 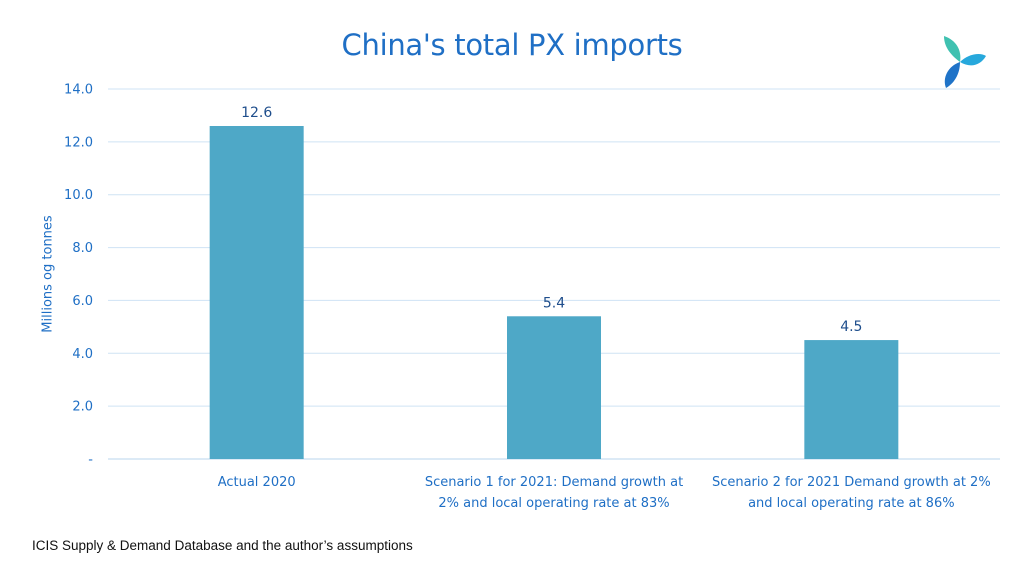 What do you see at coordinates (82, 248) in the screenshot?
I see `y-tick-label: 8.0` at bounding box center [82, 248].